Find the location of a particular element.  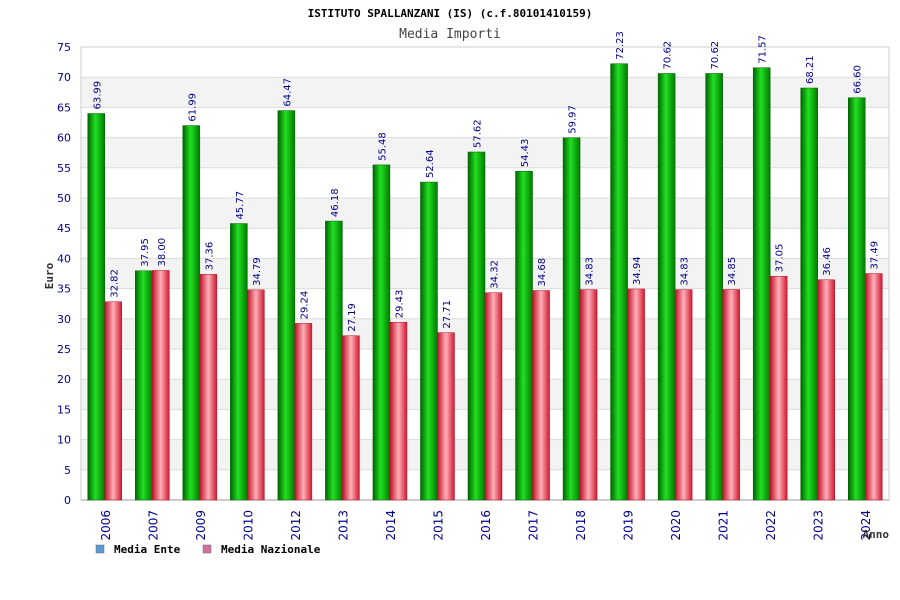

bar-media-ente-2007 is located at coordinates (144, 385).